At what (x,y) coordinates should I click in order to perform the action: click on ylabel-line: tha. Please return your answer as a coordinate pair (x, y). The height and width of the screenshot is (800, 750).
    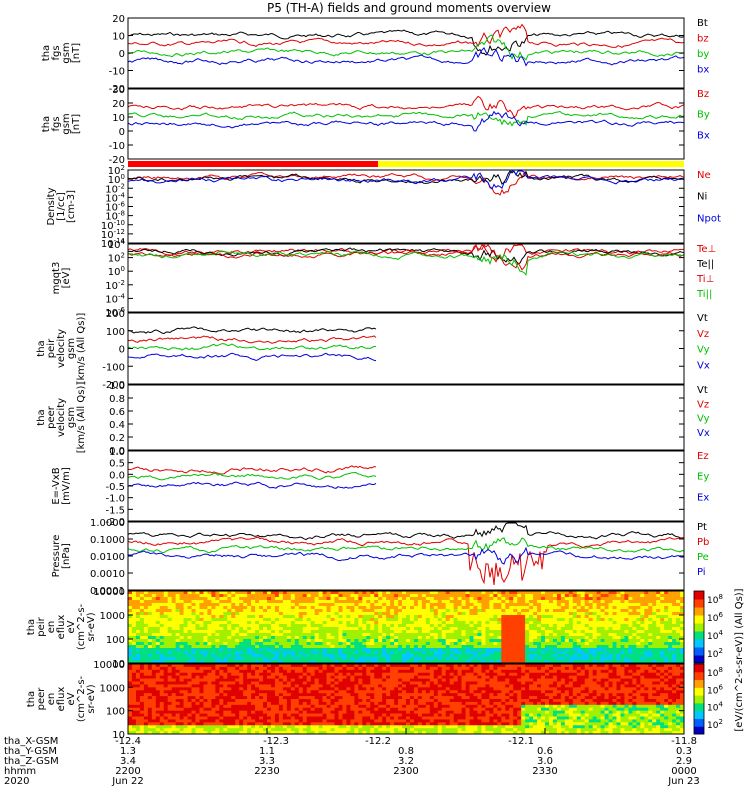
    Looking at the image, I should click on (46, 53).